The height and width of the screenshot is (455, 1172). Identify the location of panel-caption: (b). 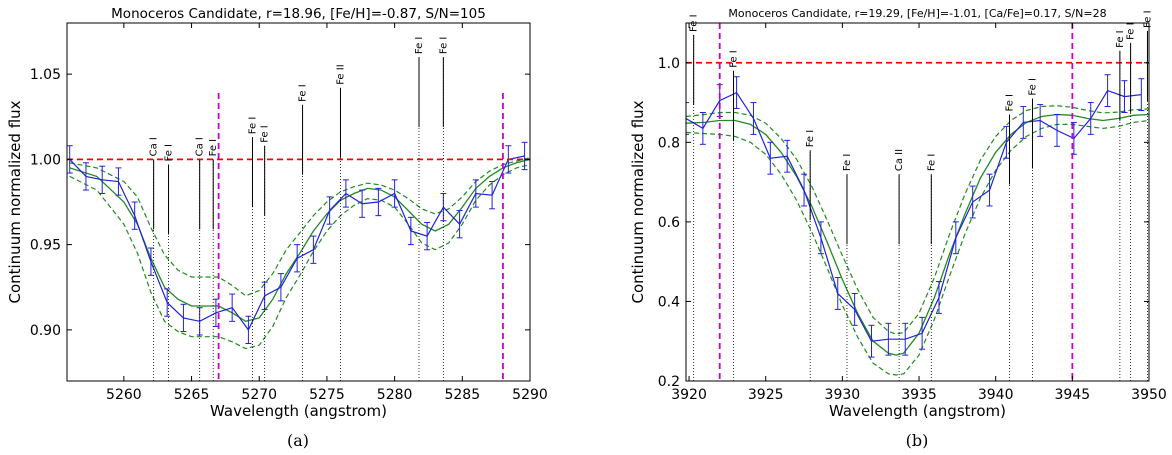
(917, 440).